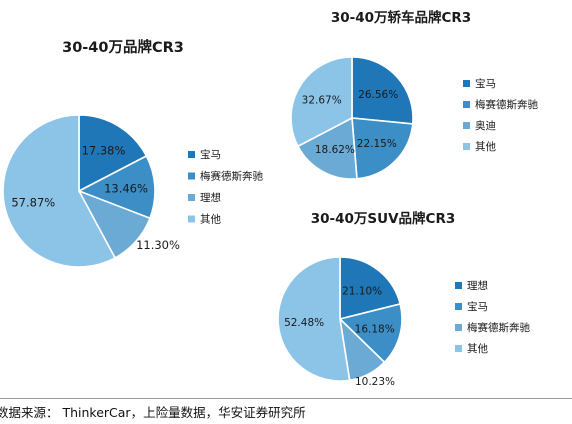  I want to click on slice-data-label: 22.15%, so click(377, 144).